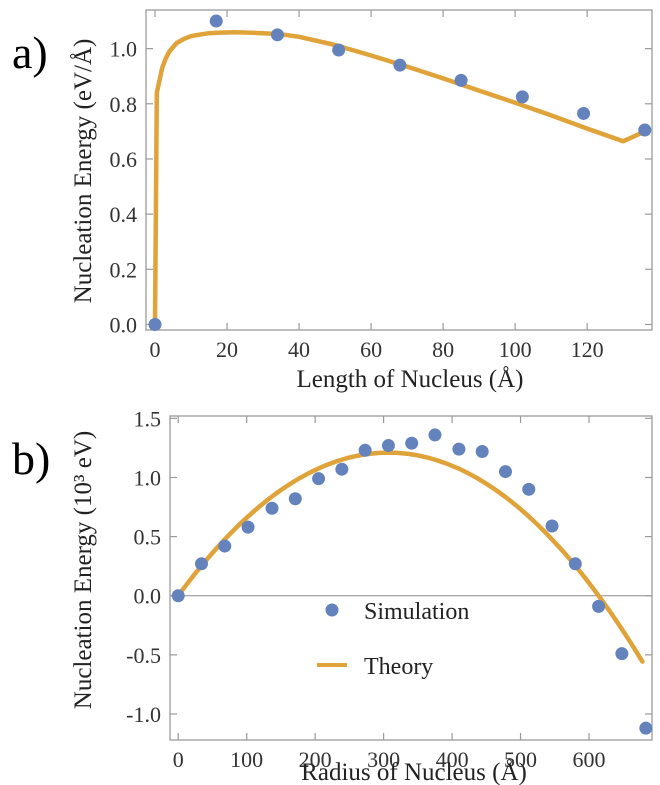 Image resolution: width=660 pixels, height=785 pixels. I want to click on legend-theory-label: Theory, so click(398, 667).